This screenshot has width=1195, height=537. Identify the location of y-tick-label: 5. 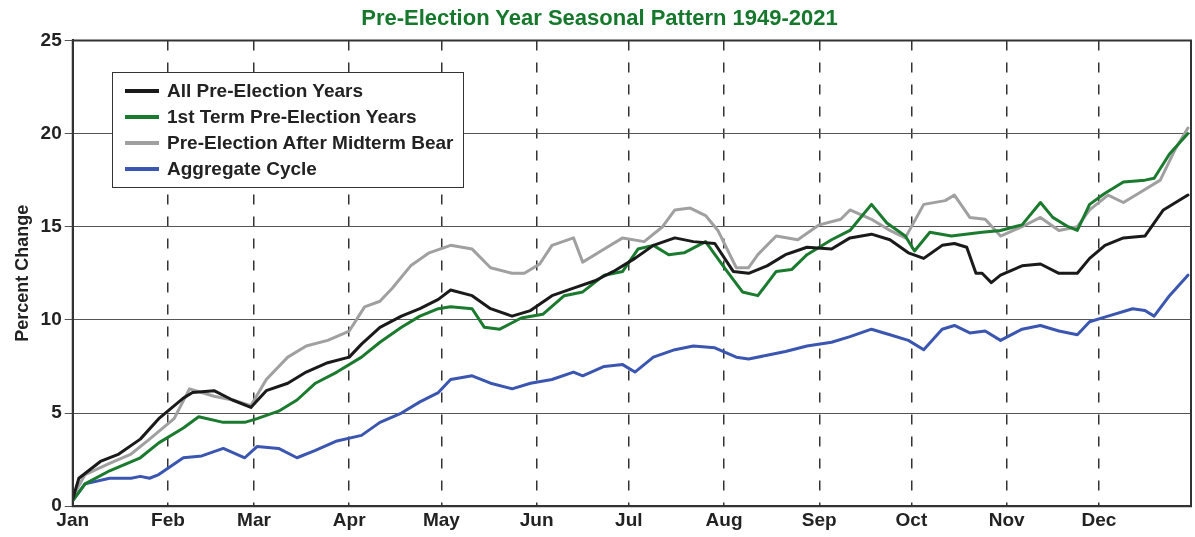
(57, 412).